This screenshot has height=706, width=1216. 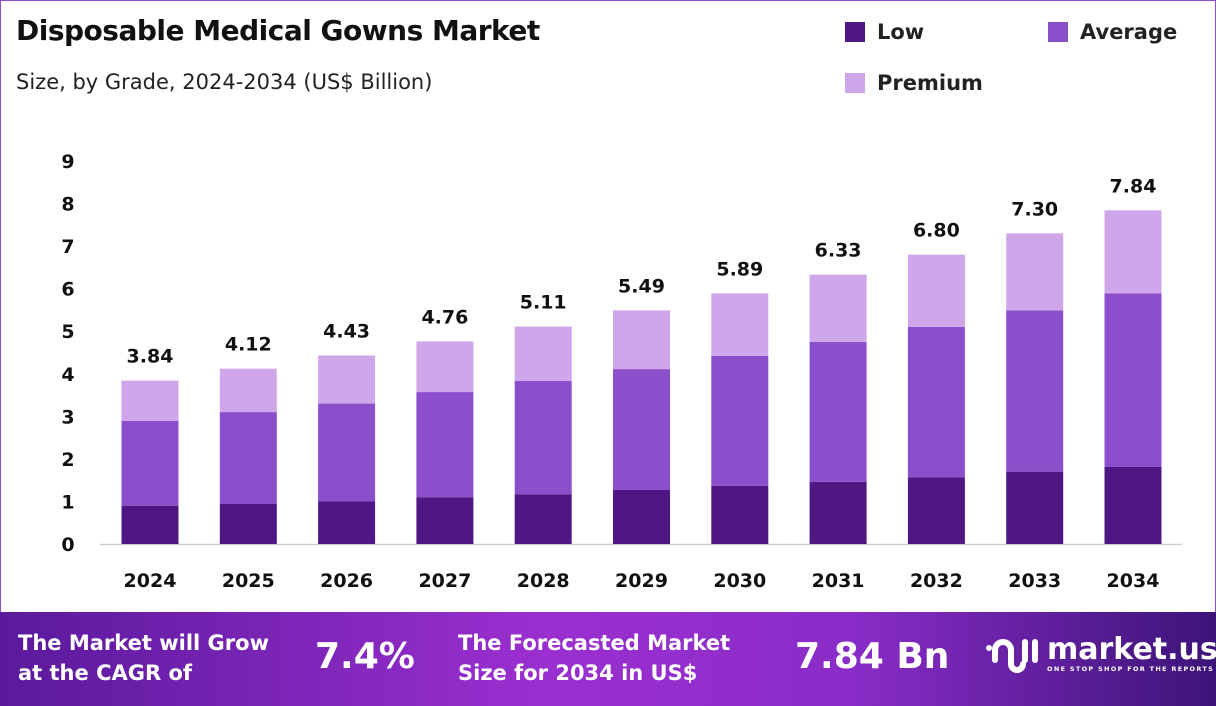 I want to click on forecast-label-line1: The Forecasted Market, so click(x=594, y=643).